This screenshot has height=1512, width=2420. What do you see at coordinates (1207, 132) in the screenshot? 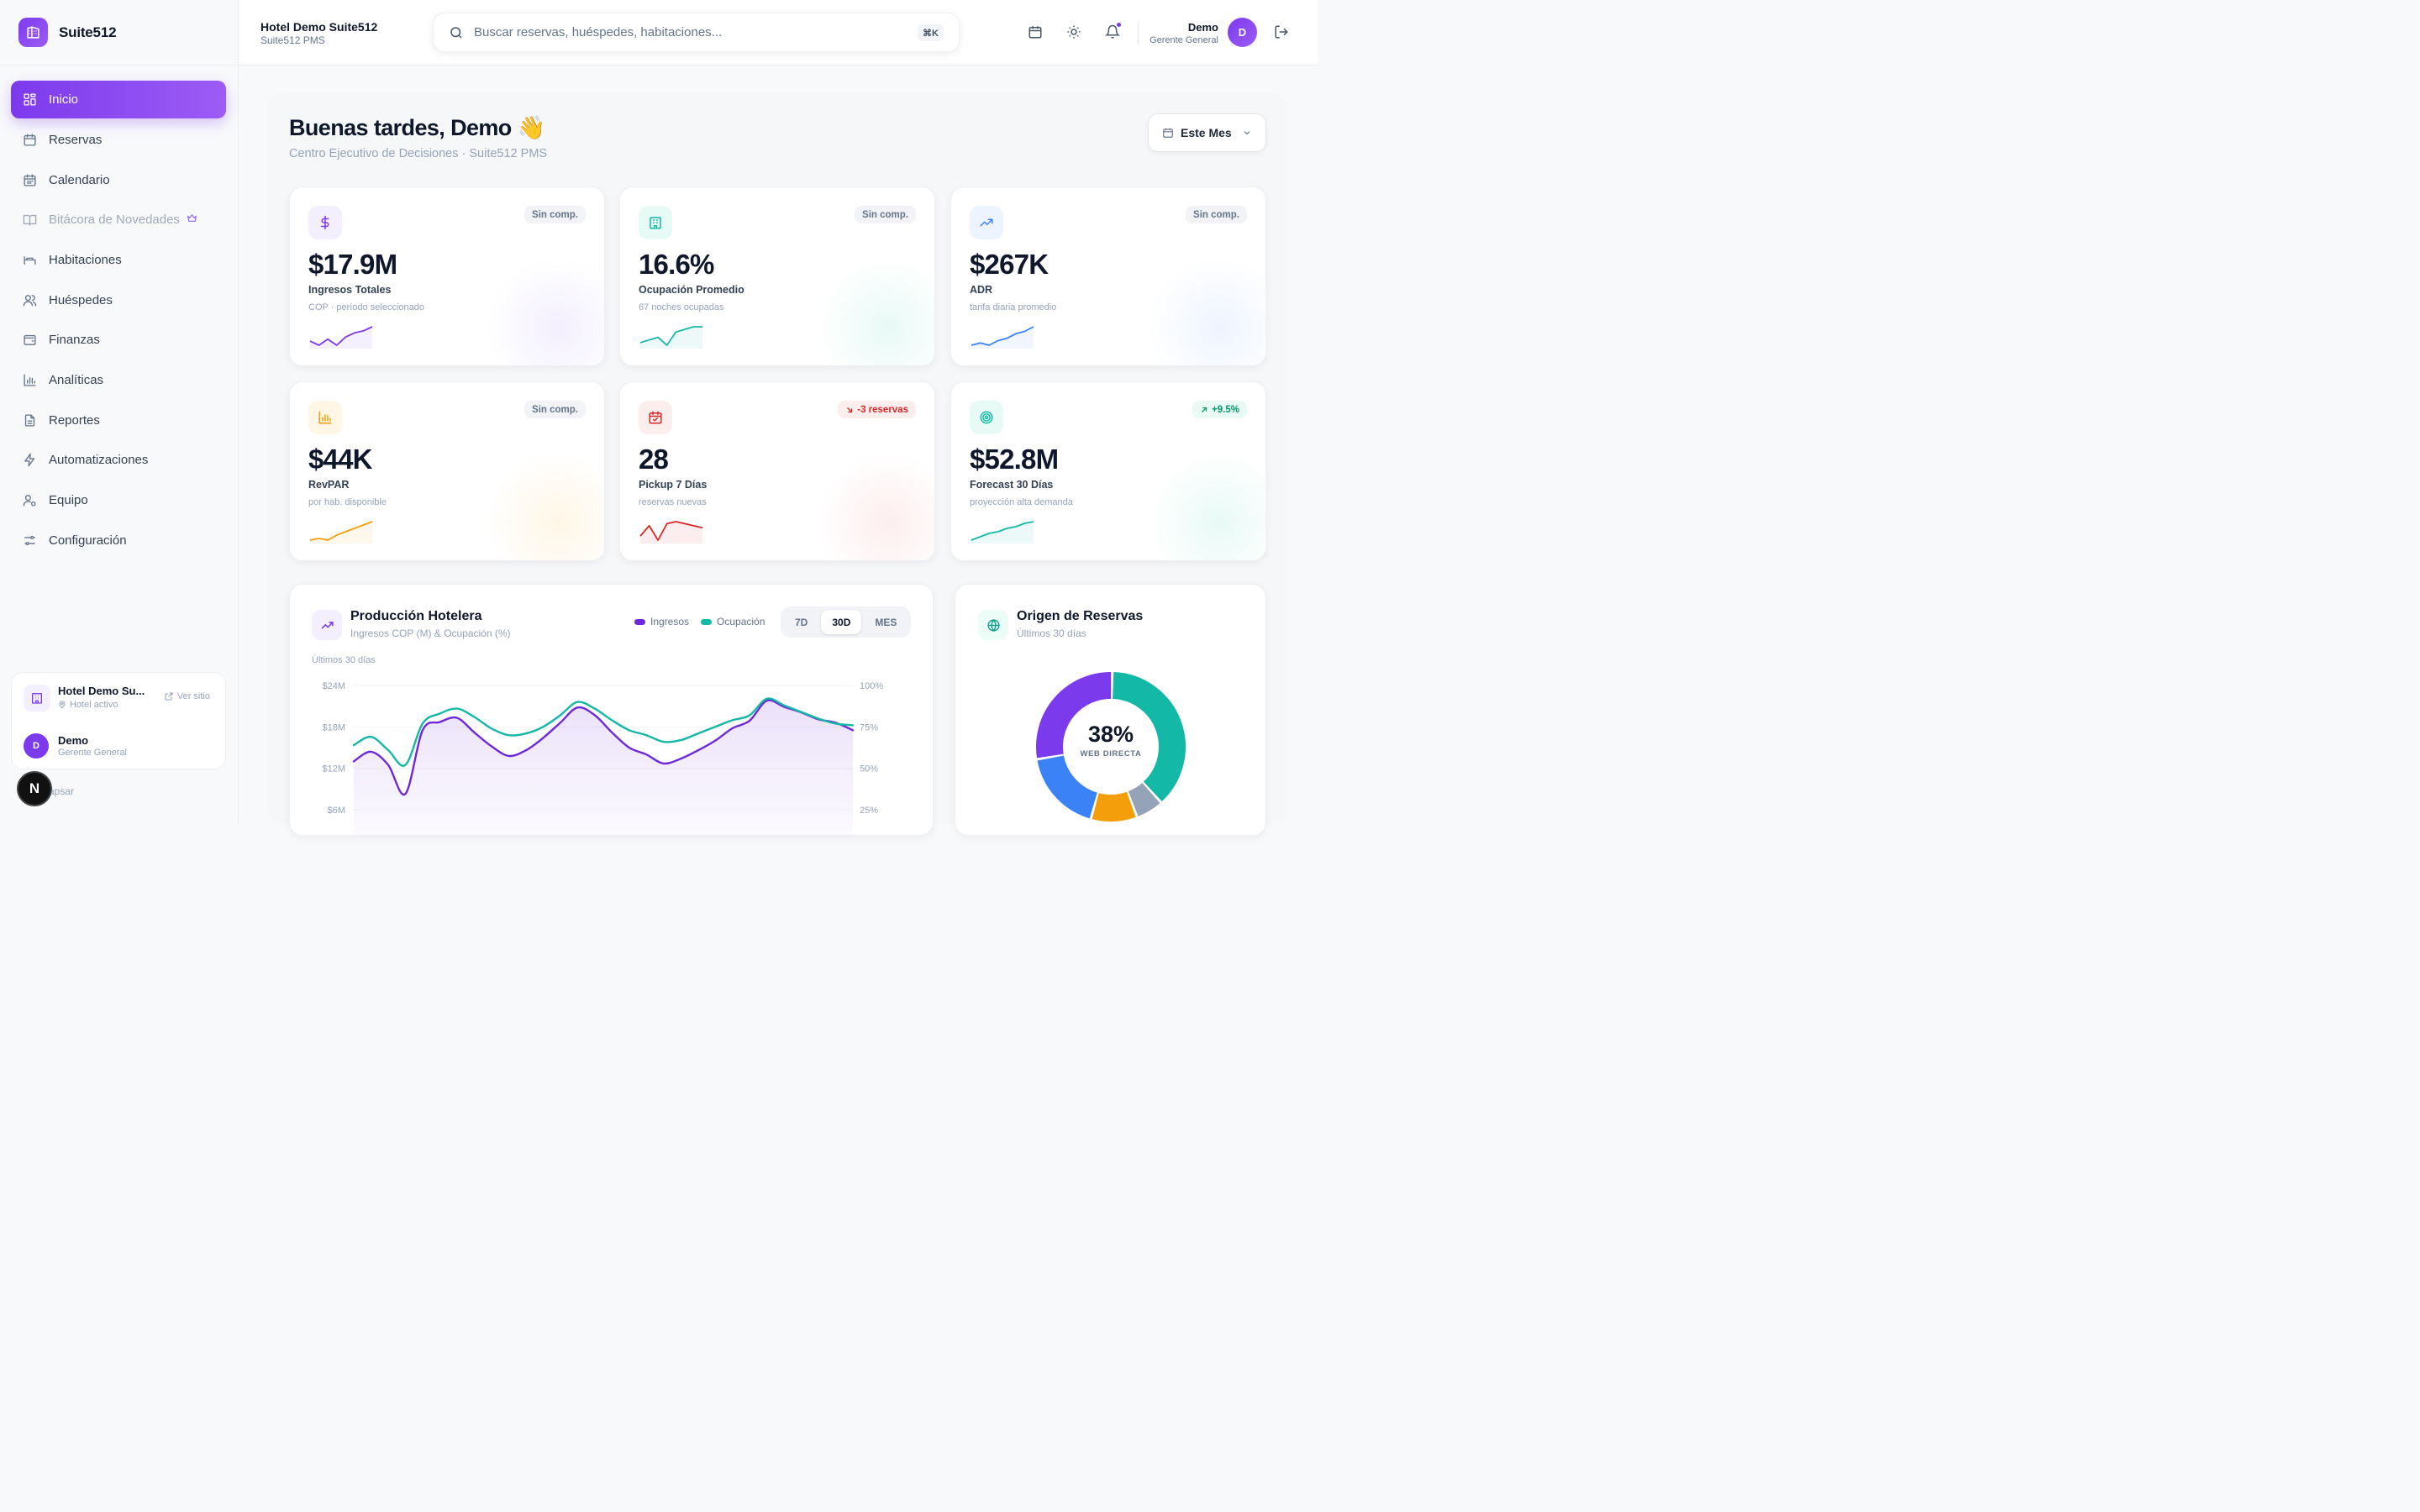
I see `period-selector: Este Mes` at bounding box center [1207, 132].